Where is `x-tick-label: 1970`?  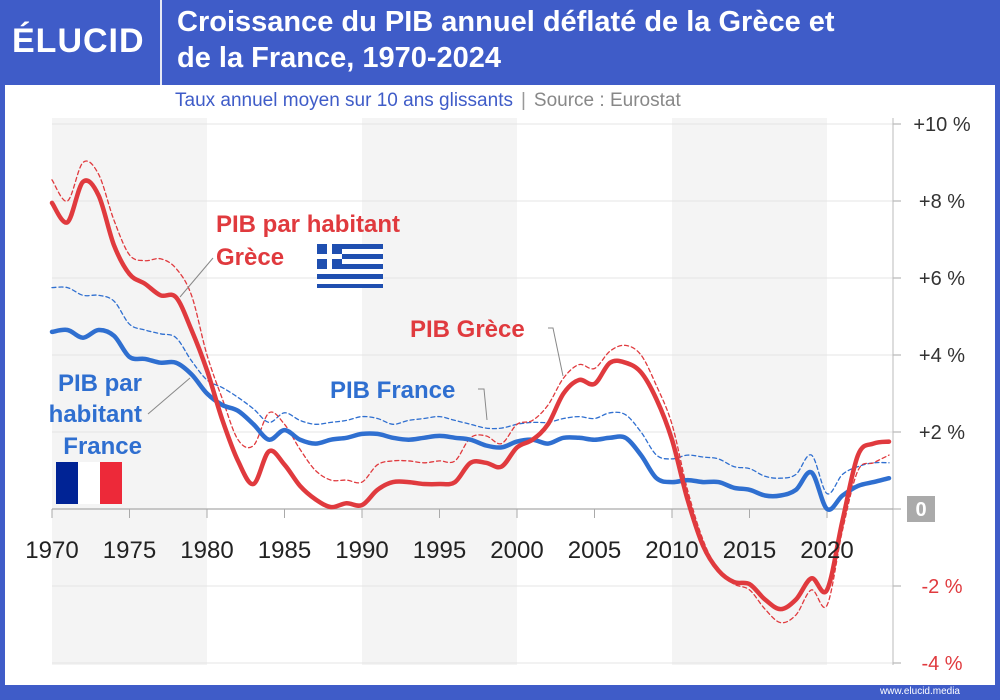
x-tick-label: 1970 is located at coordinates (51, 550).